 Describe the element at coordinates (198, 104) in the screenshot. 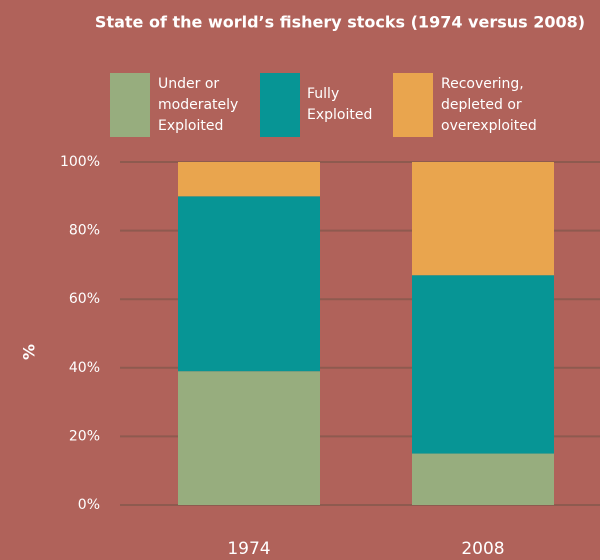

I see `legend-label: Under or moderately Exploited` at that location.